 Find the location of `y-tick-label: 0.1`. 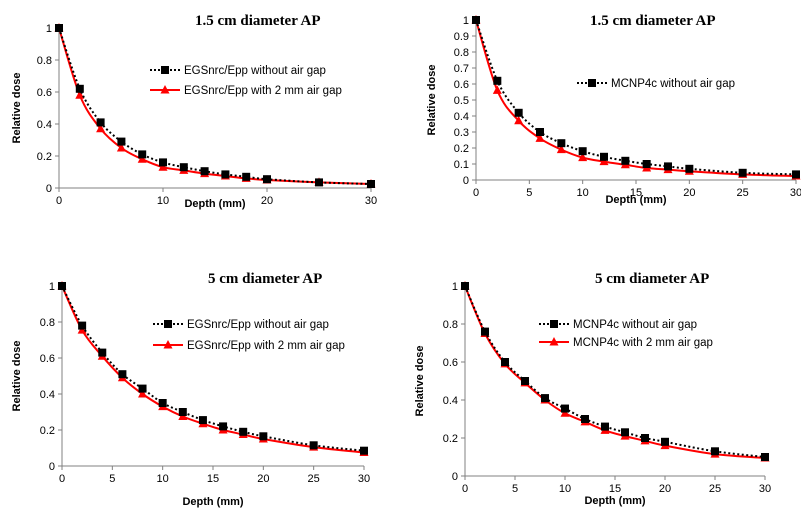

y-tick-label: 0.1 is located at coordinates (461, 165).